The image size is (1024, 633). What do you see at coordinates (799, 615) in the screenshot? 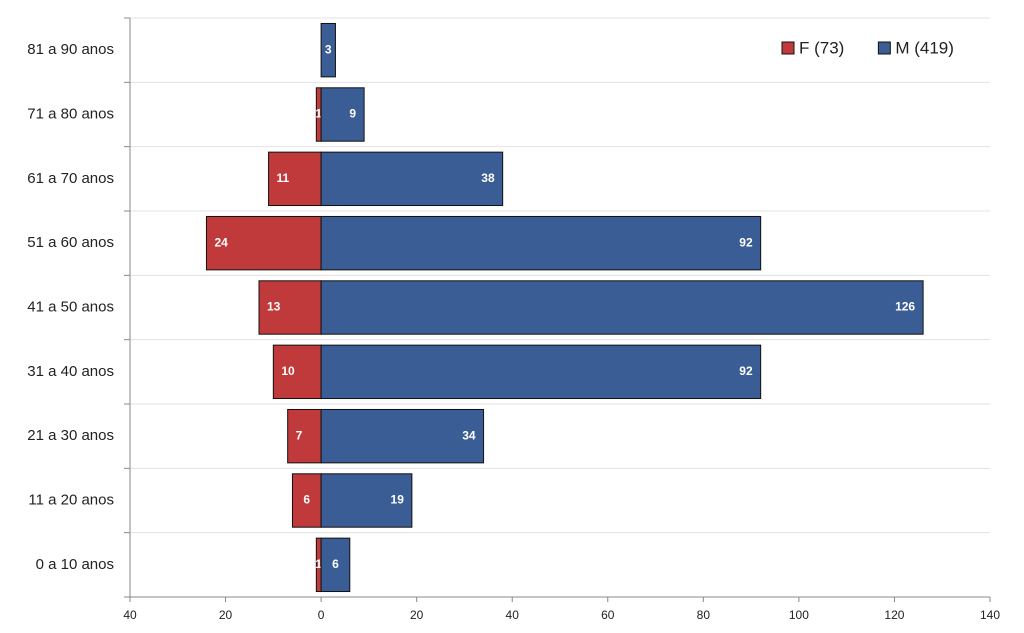
I see `x-tick-label: 100` at bounding box center [799, 615].